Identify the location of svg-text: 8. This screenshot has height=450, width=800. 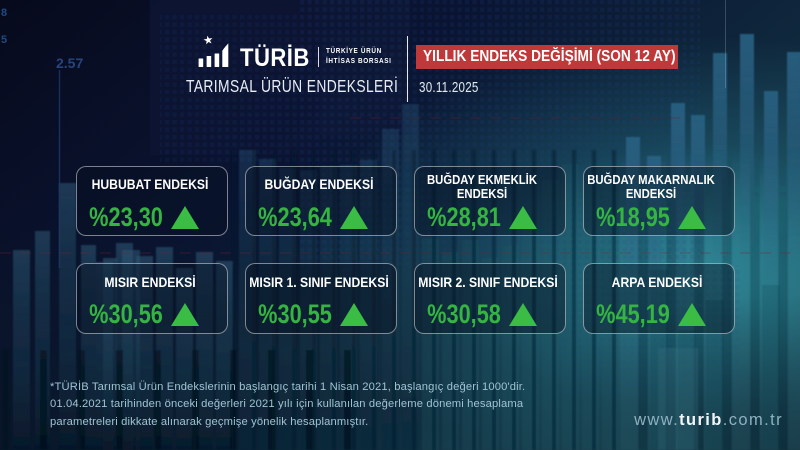
(4, 13).